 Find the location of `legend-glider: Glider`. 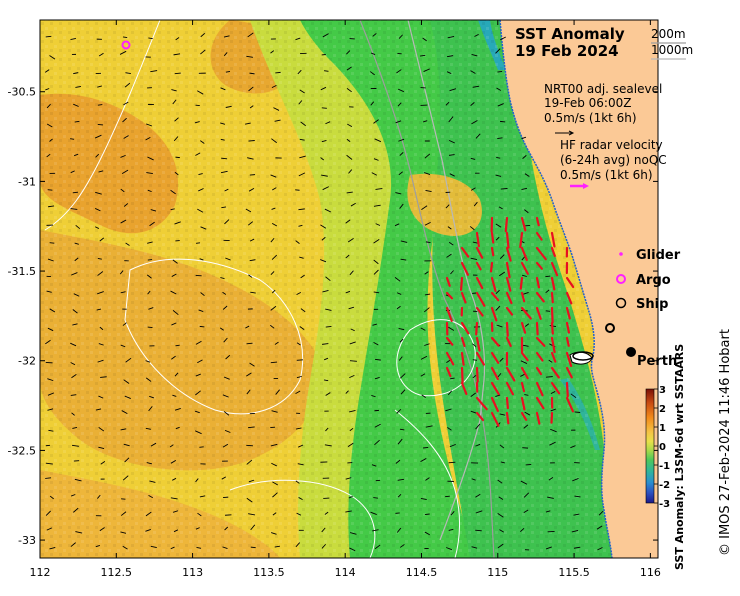

legend-glider: Glider is located at coordinates (658, 255).